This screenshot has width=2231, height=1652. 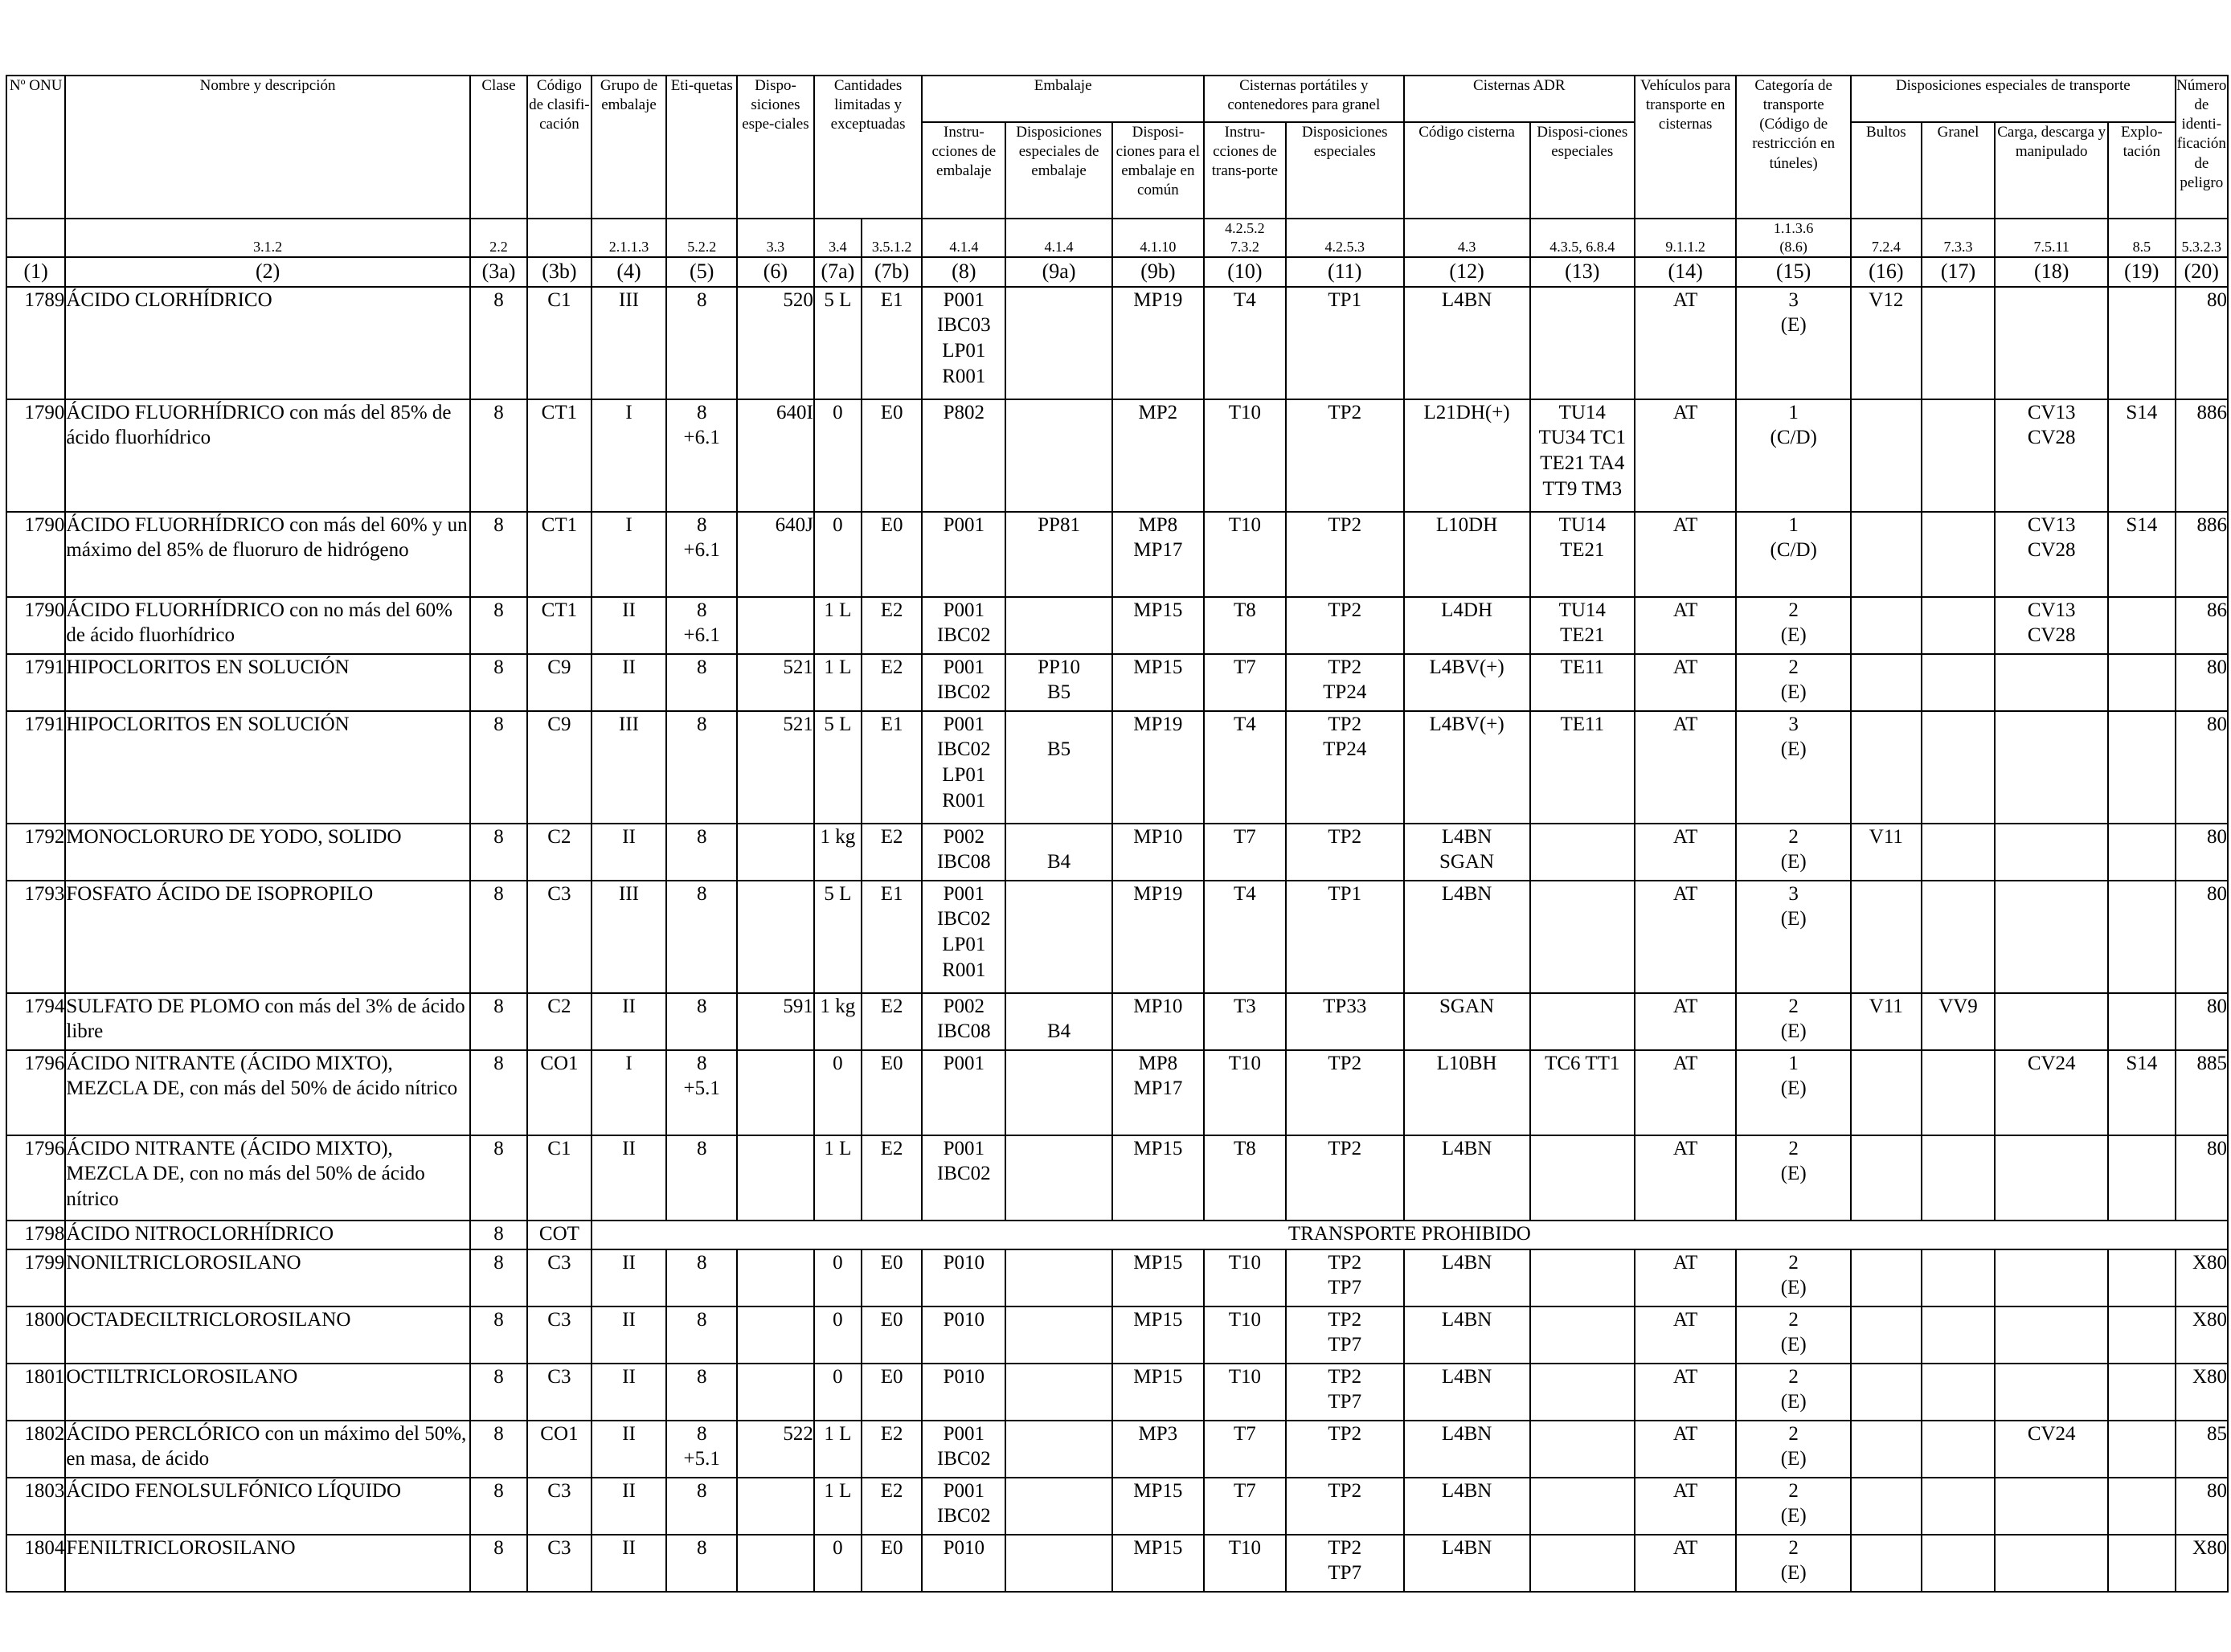 What do you see at coordinates (1158, 937) in the screenshot?
I see `table-cell: MP19` at bounding box center [1158, 937].